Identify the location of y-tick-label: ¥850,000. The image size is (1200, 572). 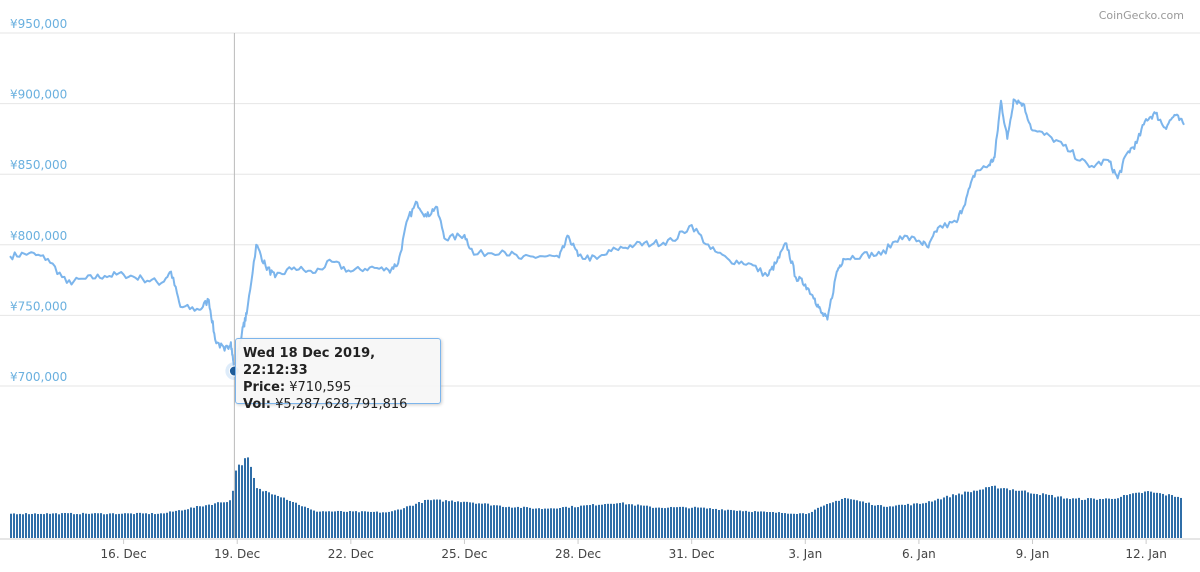
(38, 165).